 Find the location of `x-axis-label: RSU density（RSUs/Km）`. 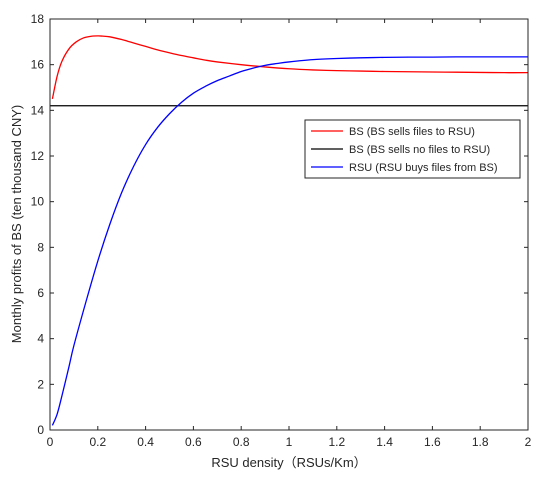

x-axis-label: RSU density（RSUs/Km） is located at coordinates (288, 462).